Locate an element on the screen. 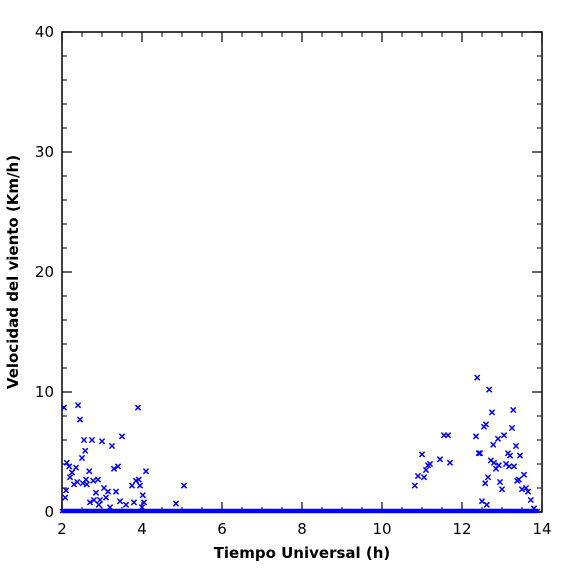 Image resolution: width=574 pixels, height=574 pixels. x-tick-label: 10 is located at coordinates (381, 529).